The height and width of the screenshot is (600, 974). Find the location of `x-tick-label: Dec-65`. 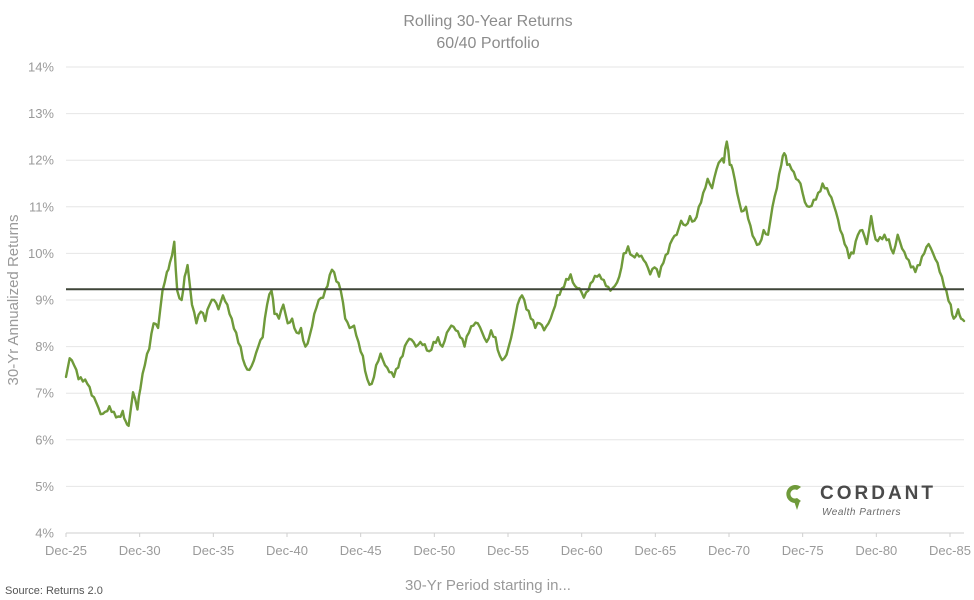

x-tick-label: Dec-65 is located at coordinates (655, 550).